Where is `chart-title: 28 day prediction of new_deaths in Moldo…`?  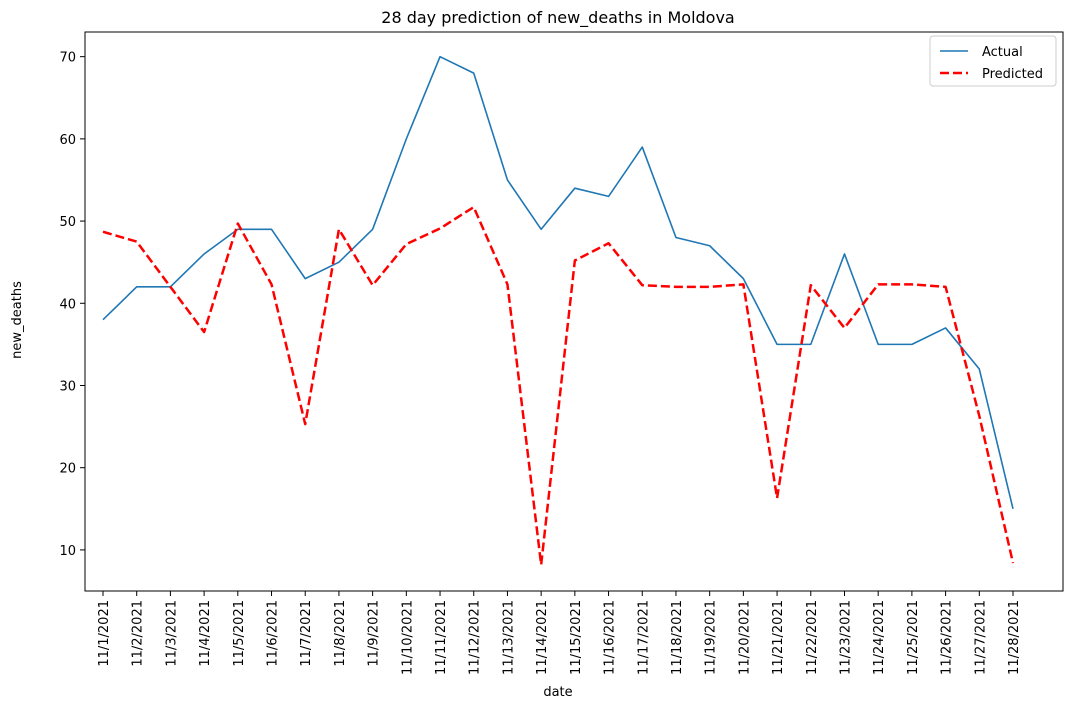
chart-title: 28 day prediction of new_deaths in Moldo… is located at coordinates (557, 18).